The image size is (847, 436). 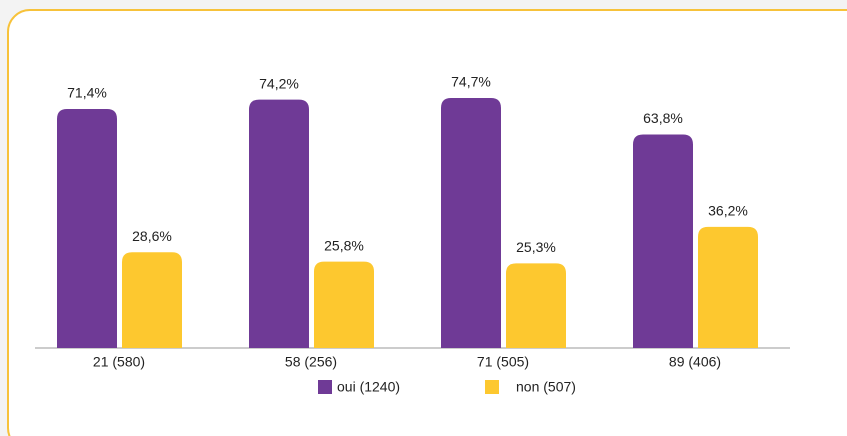 I want to click on value-label: 74,7%, so click(x=471, y=82).